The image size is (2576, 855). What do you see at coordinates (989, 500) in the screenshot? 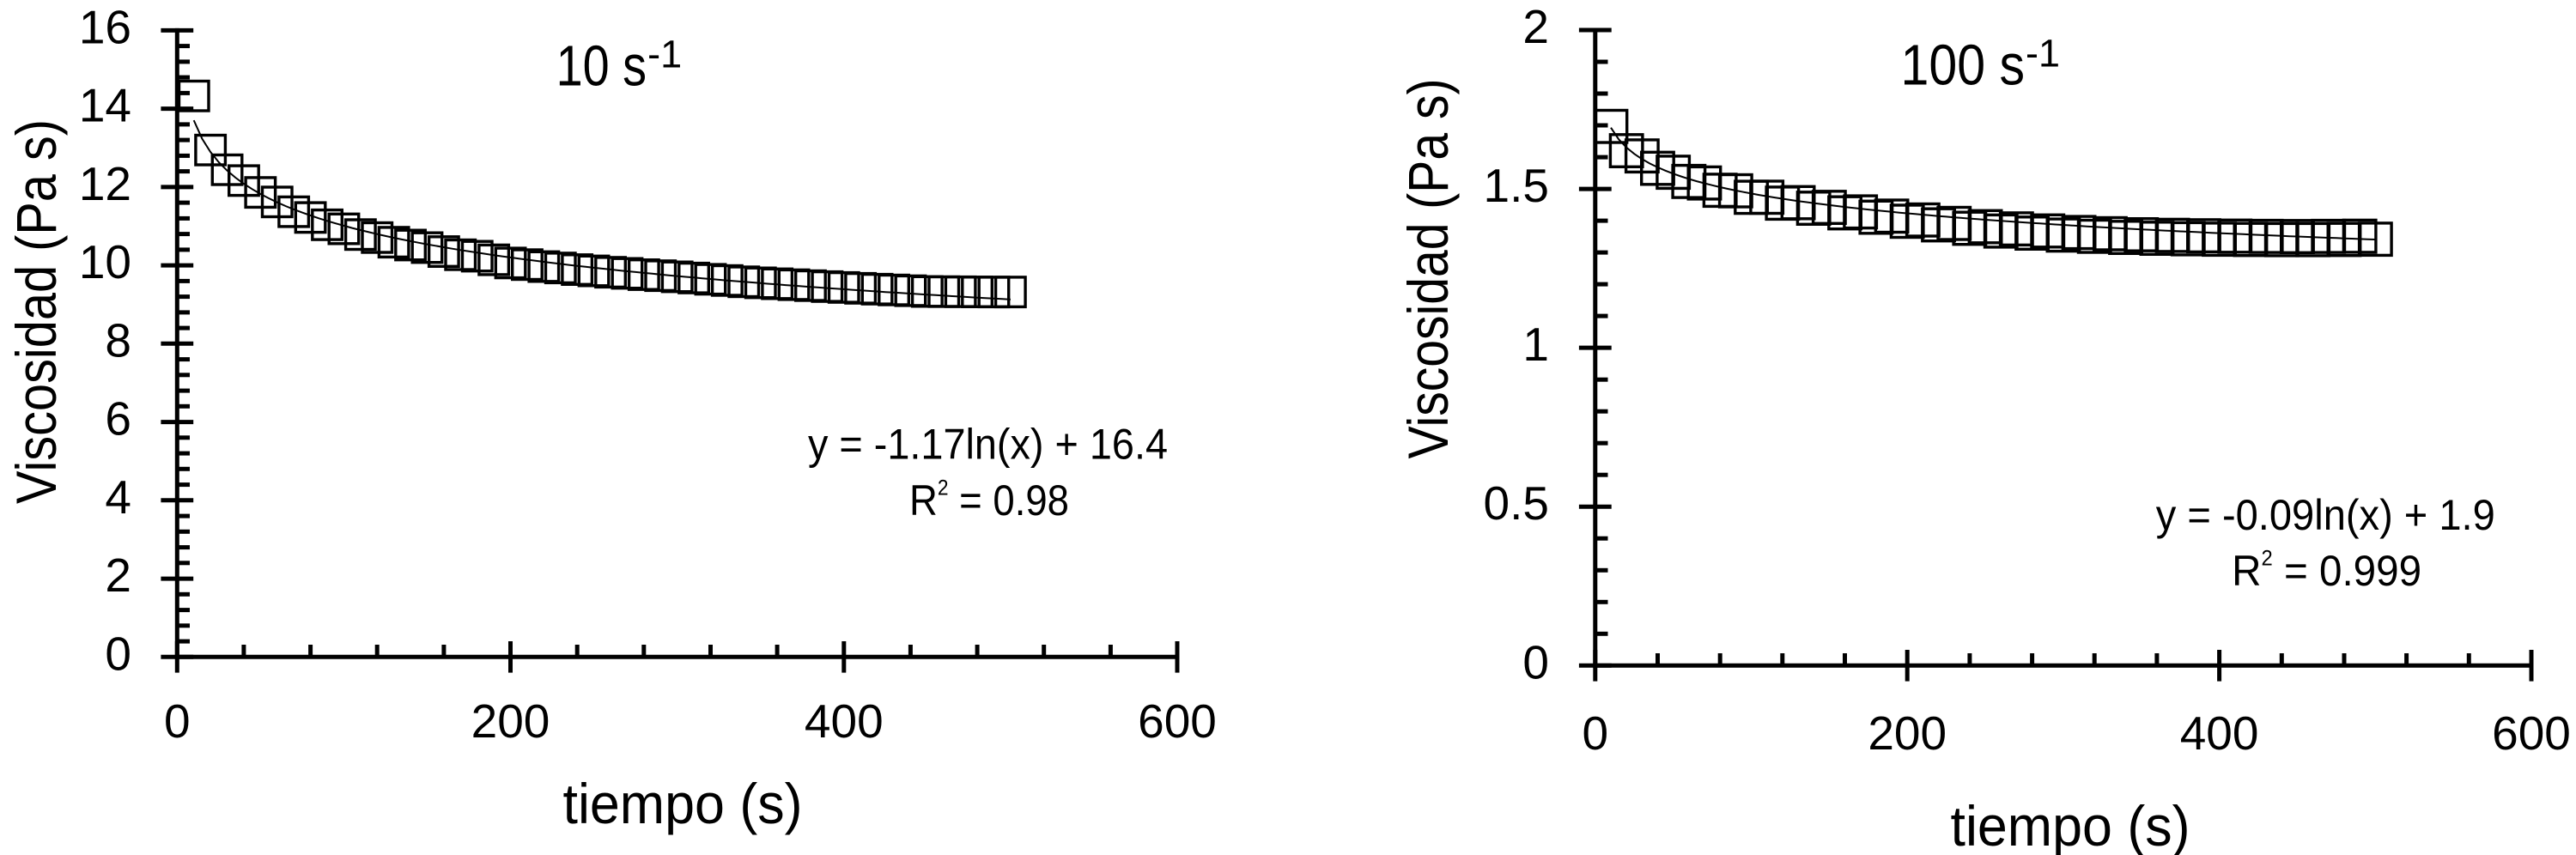
I see `svg-text: R2 = 0.98` at bounding box center [989, 500].